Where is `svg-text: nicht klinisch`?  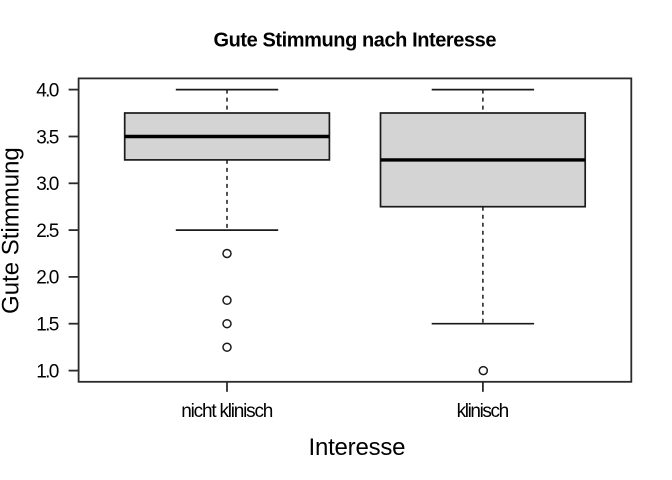
svg-text: nicht klinisch is located at coordinates (227, 411).